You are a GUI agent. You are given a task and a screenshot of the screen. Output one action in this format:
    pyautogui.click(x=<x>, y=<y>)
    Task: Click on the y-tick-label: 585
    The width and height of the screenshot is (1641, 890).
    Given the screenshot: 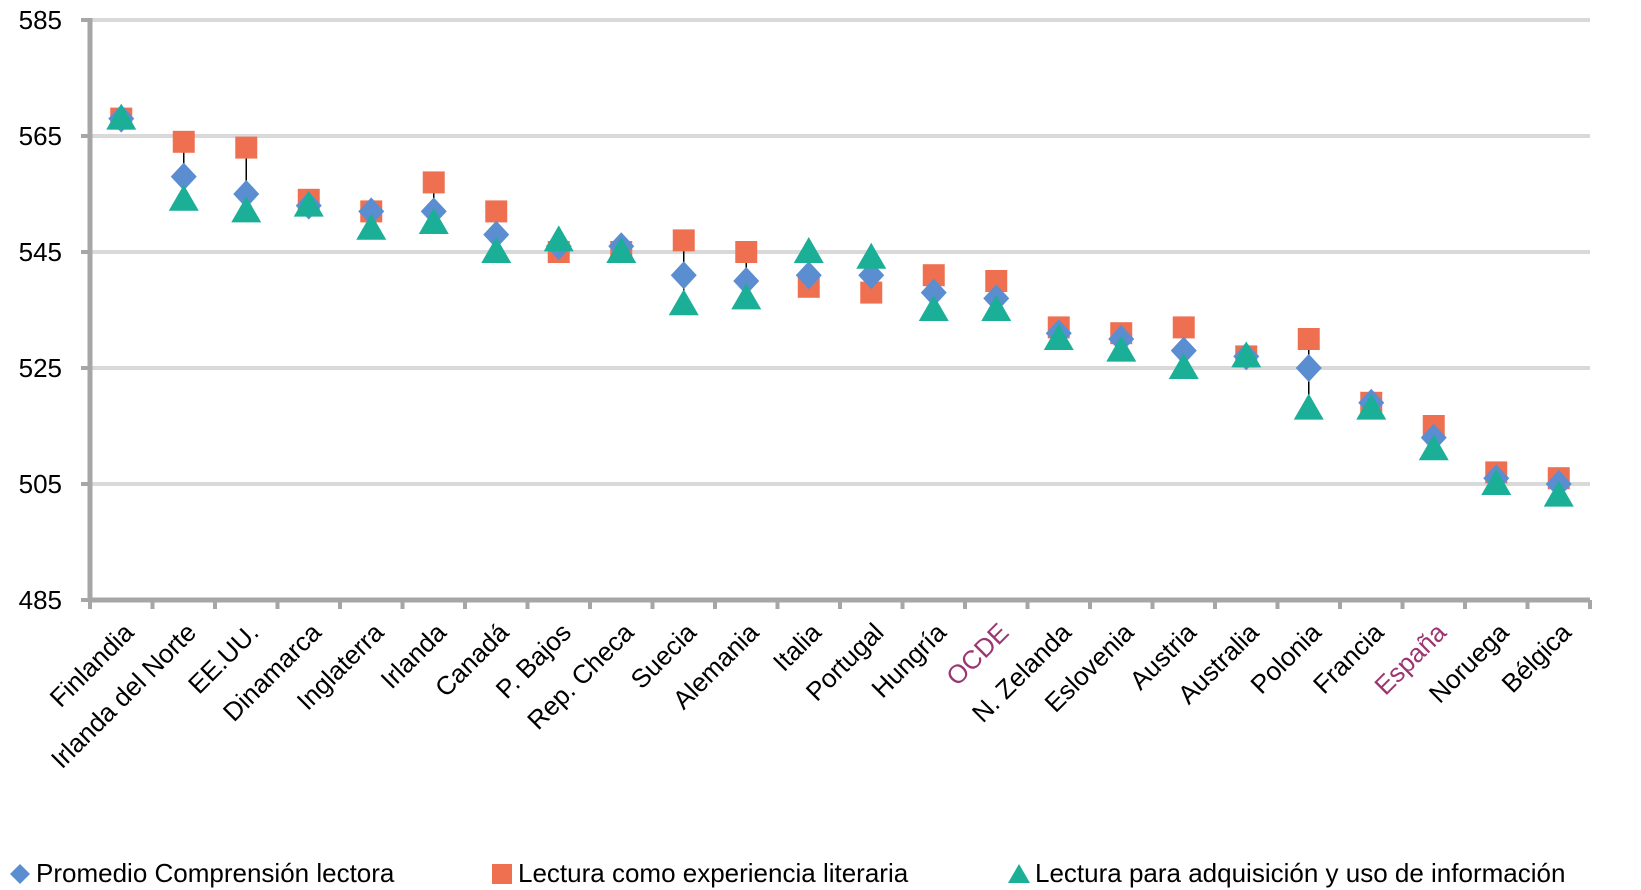 What is the action you would take?
    pyautogui.click(x=40, y=20)
    